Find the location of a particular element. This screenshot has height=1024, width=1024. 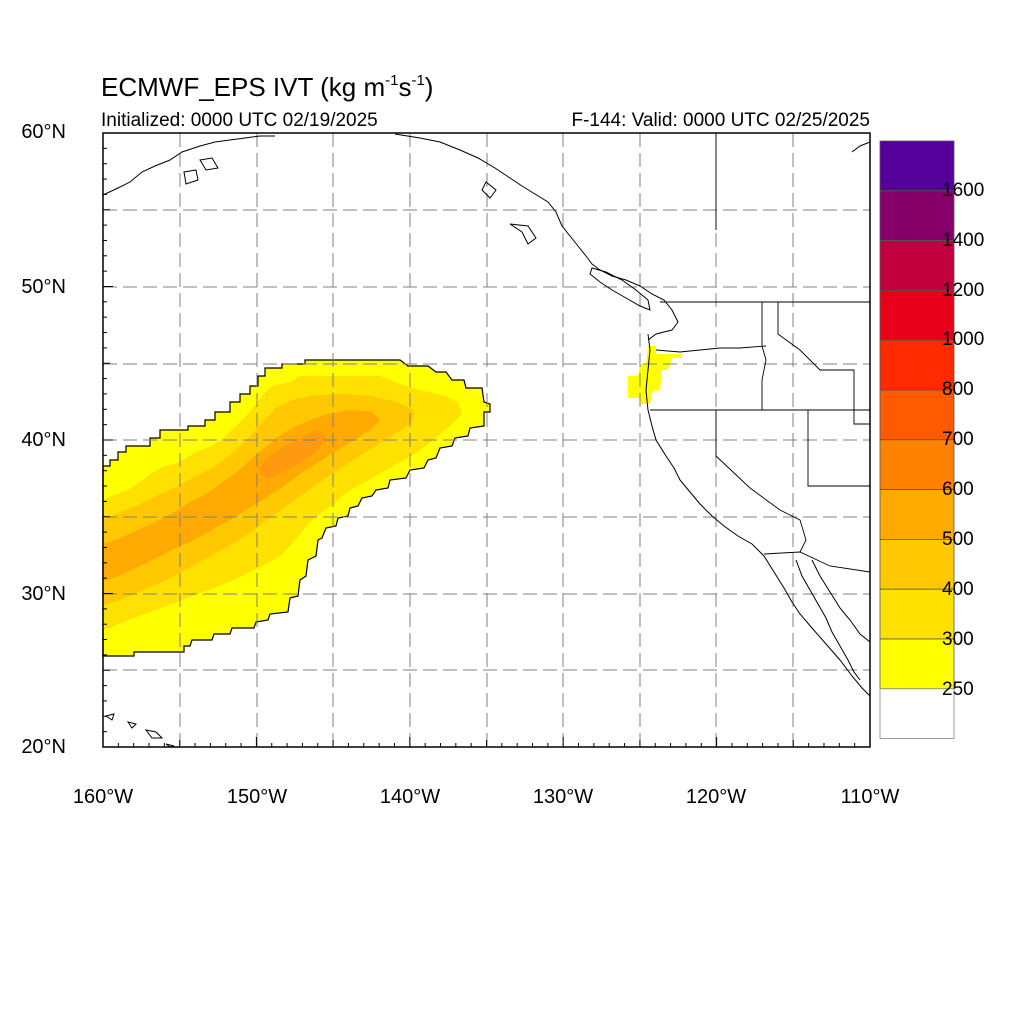

wa-or-border is located at coordinates (711, 349).